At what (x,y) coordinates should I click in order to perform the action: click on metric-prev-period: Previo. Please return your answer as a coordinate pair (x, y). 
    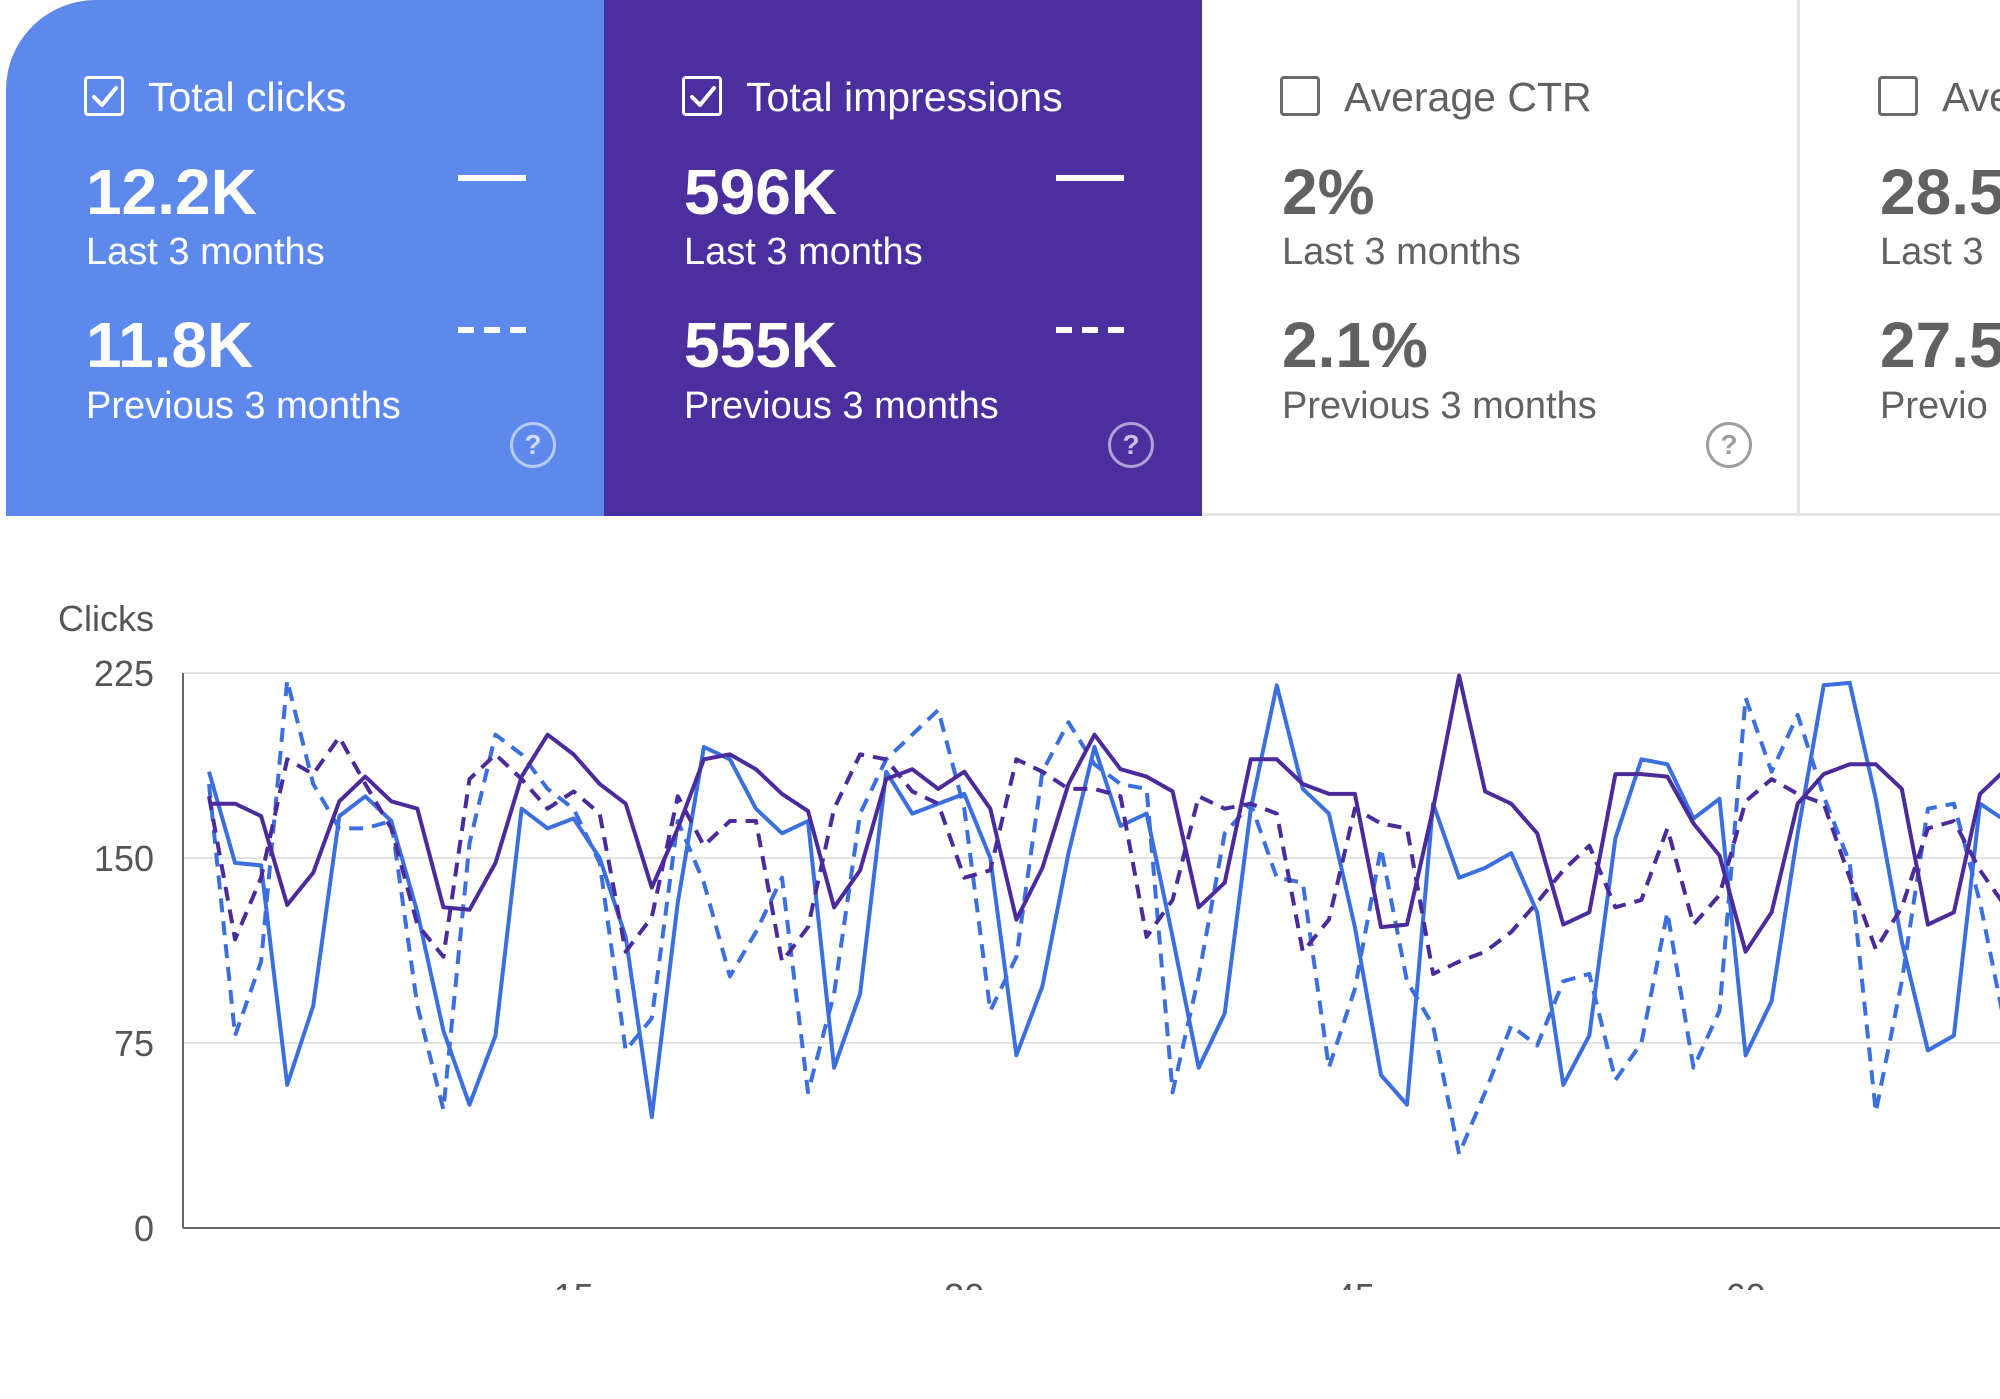
    Looking at the image, I should click on (1934, 406).